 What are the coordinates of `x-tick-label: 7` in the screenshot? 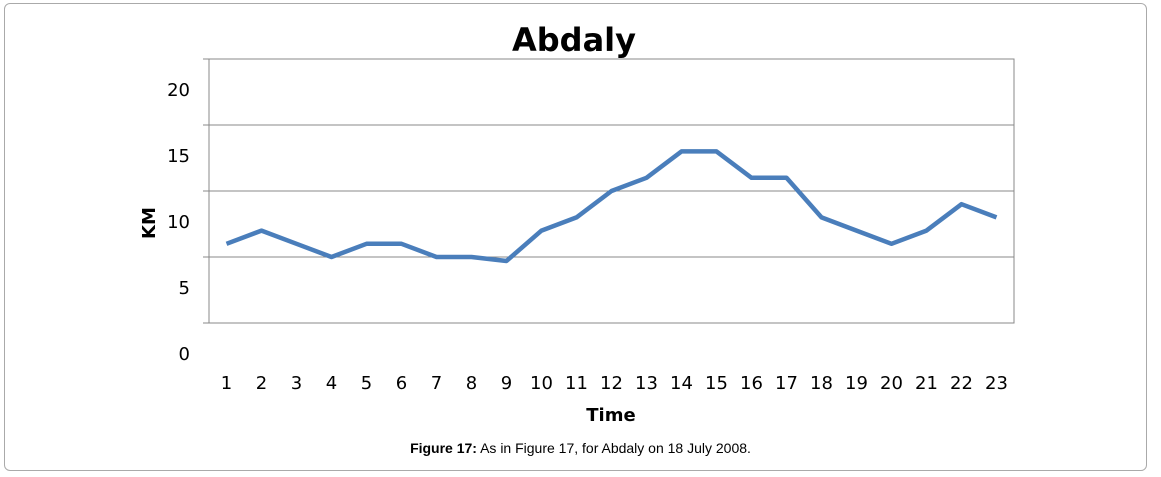 It's located at (436, 383).